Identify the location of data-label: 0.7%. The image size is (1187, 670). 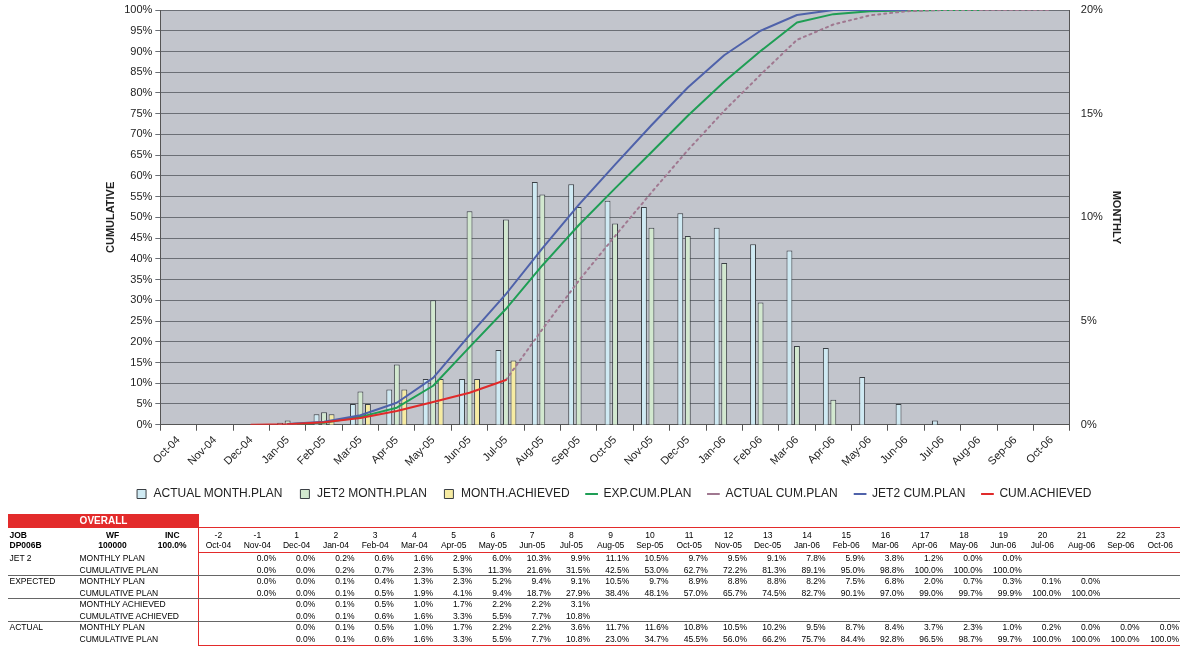
(384, 570).